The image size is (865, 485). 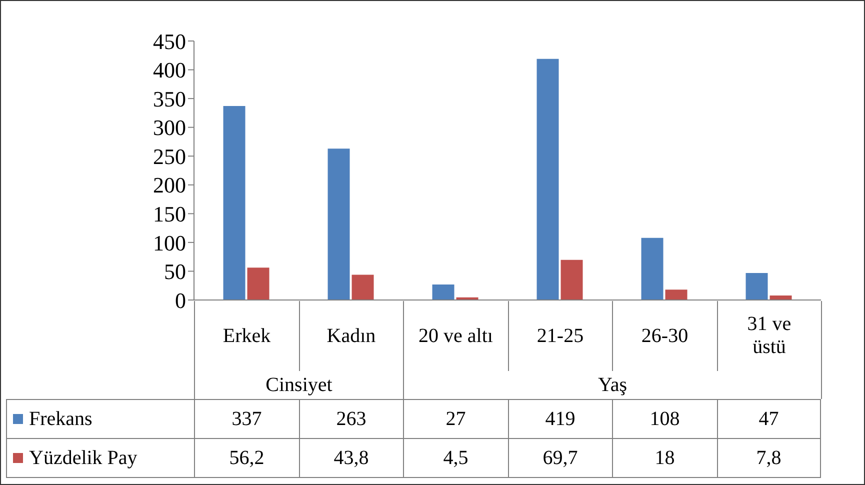 What do you see at coordinates (350, 336) in the screenshot?
I see `x-tick-label: Kadın` at bounding box center [350, 336].